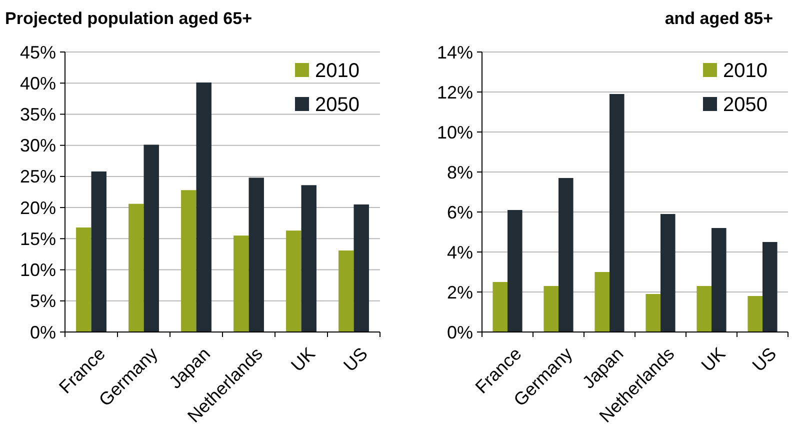 The image size is (793, 447). I want to click on y-tick-label: 25%, so click(38, 176).